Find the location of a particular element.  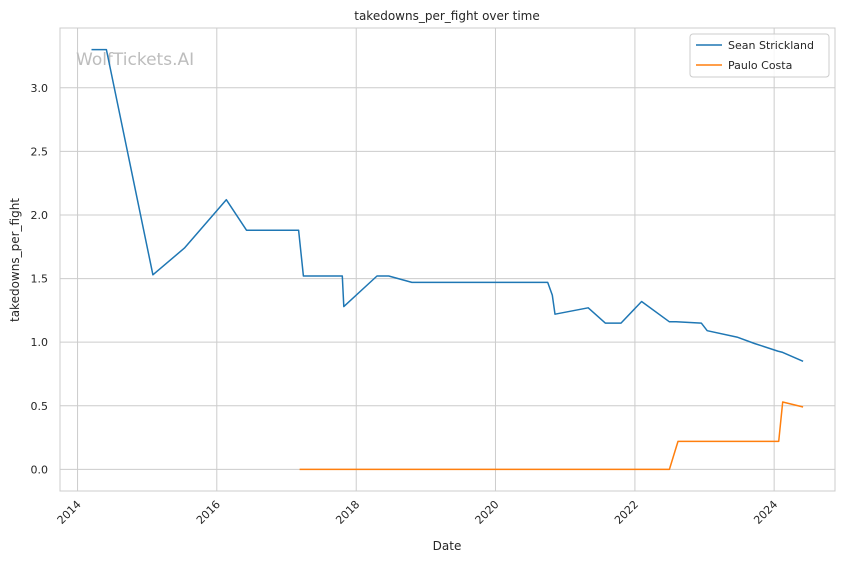

series-line-paulo-costa is located at coordinates (551, 436).